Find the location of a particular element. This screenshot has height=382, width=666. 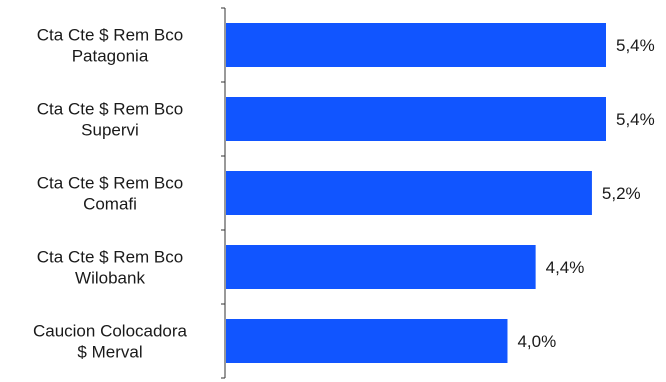

category-label-line: Comafi is located at coordinates (110, 204).